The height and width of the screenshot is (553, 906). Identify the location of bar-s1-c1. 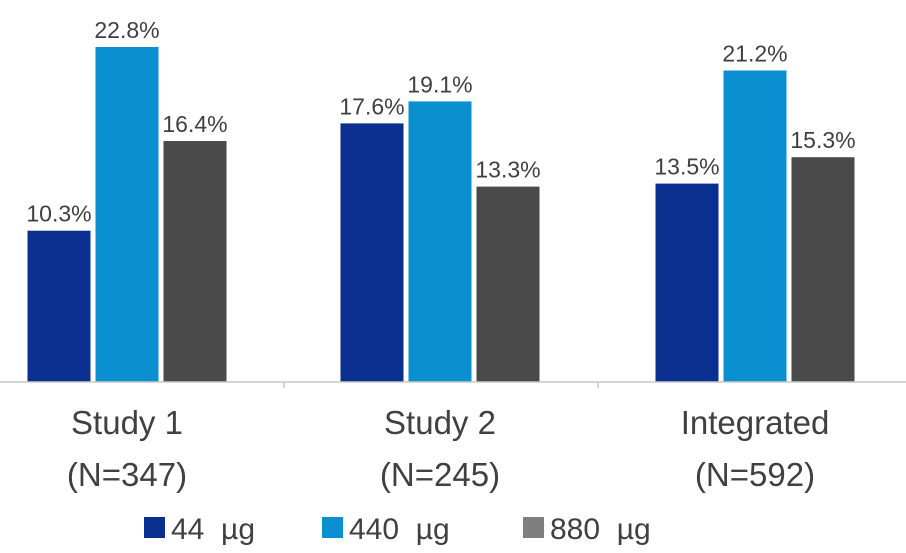
(59, 306).